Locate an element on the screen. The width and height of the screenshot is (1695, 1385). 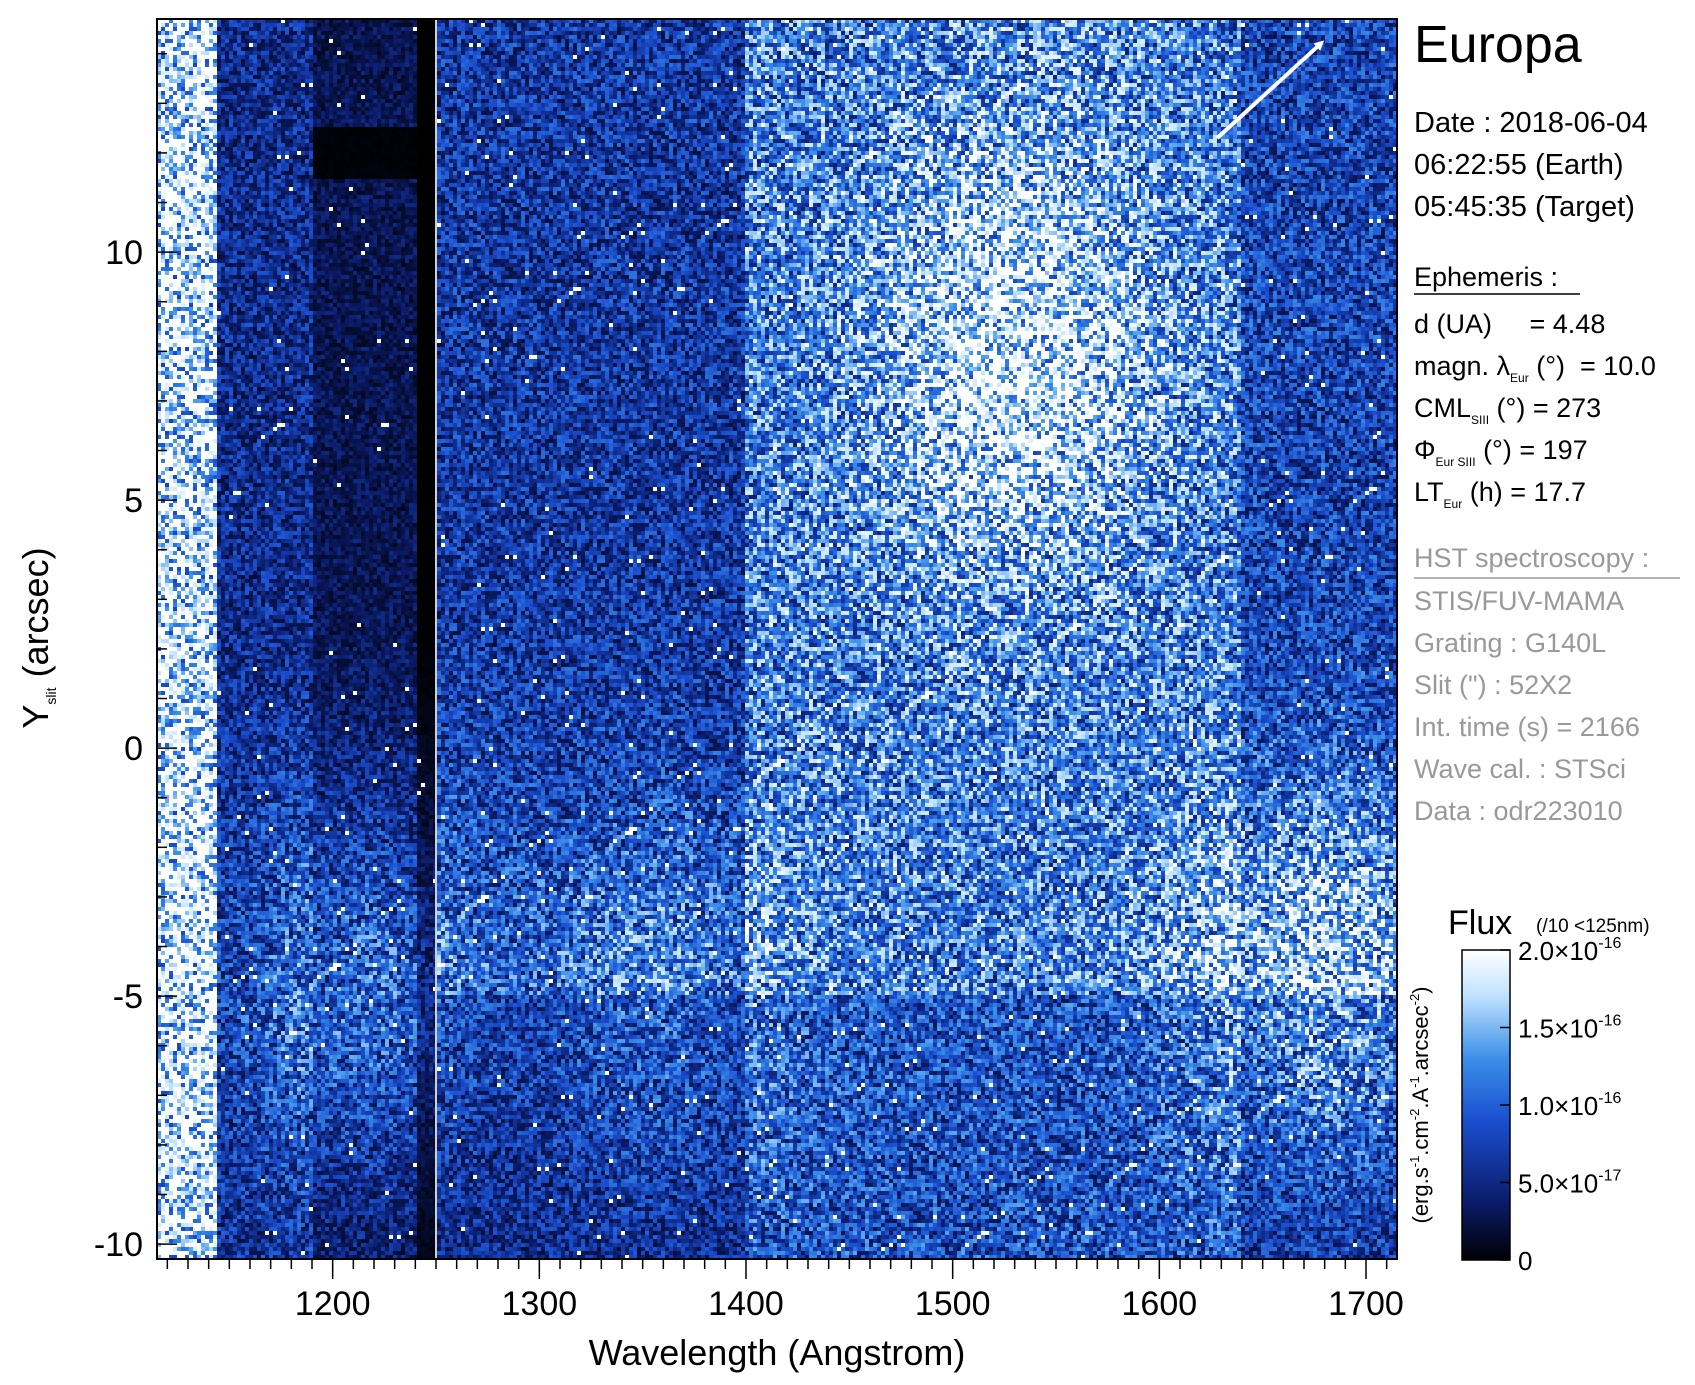
hst-line: STIS/FUV-MAMA is located at coordinates (1519, 601).